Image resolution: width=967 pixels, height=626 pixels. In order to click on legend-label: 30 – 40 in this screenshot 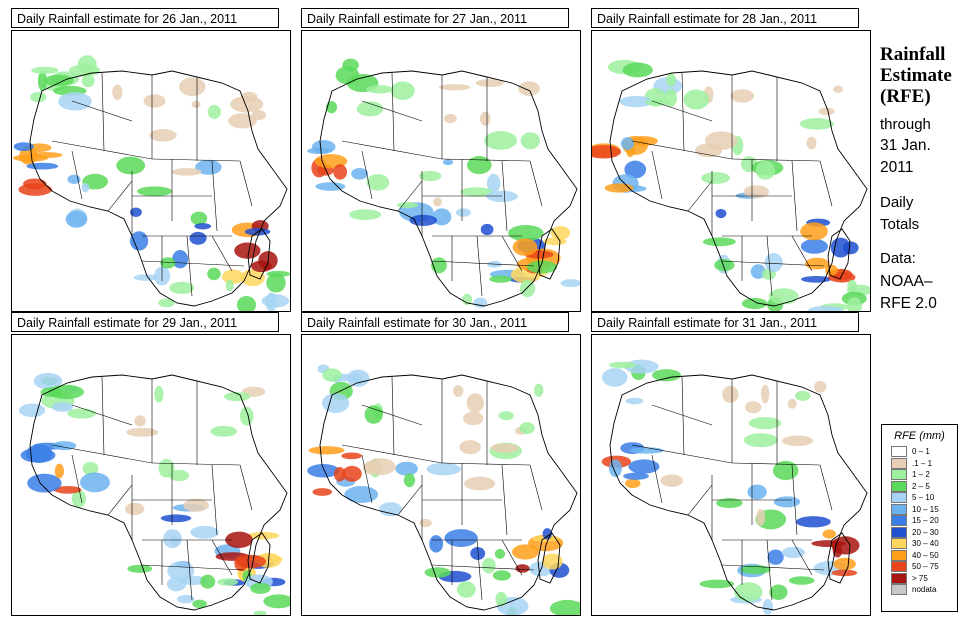, I will do `click(925, 544)`.